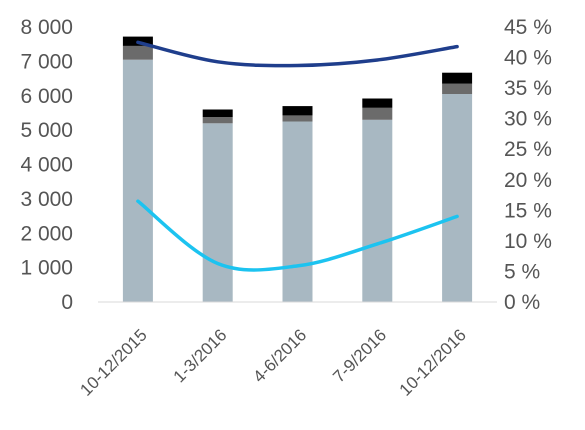  I want to click on right-tick-label: 45 %, so click(528, 27).